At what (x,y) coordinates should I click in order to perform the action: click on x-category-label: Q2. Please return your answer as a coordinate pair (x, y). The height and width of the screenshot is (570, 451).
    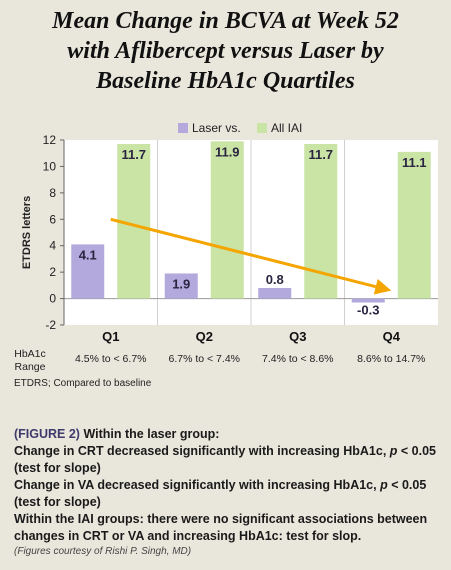
    Looking at the image, I should click on (204, 336).